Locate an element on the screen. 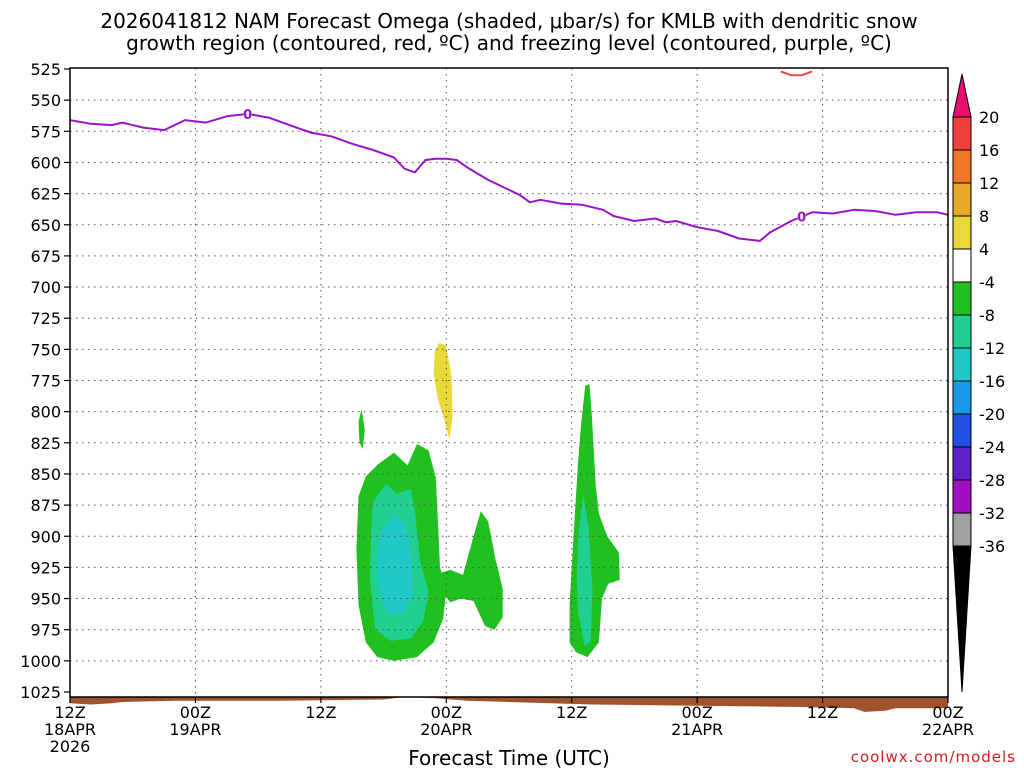 Image resolution: width=1024 pixels, height=768 pixels. y-tick-label-775: 775 is located at coordinates (45, 381).